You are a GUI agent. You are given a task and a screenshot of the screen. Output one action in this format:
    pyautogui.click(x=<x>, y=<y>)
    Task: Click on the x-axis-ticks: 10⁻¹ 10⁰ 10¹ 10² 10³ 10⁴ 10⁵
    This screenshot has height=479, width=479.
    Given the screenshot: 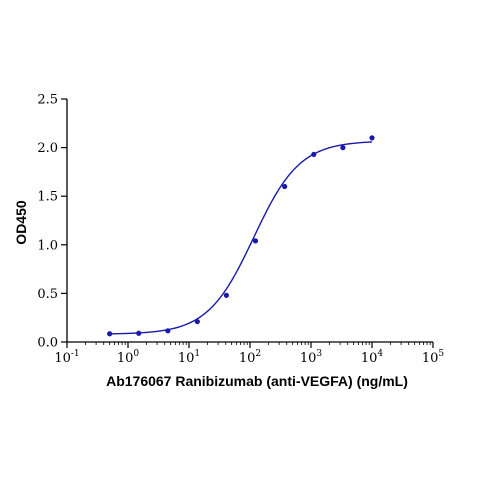 What is the action you would take?
    pyautogui.click(x=249, y=354)
    